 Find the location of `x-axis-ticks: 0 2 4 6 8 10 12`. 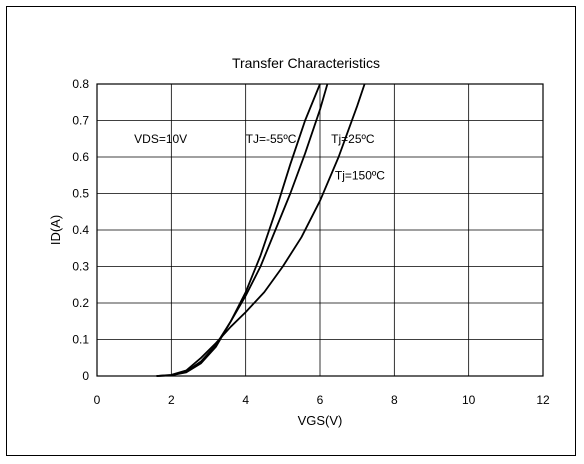

x-axis-ticks: 0 2 4 6 8 10 12 is located at coordinates (322, 400).